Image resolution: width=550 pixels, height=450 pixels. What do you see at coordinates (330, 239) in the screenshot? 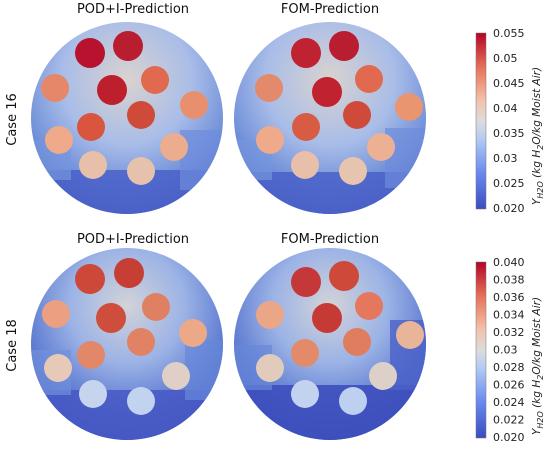
I see `panel-title-bottom-right: FOM-Prediction` at bounding box center [330, 239].